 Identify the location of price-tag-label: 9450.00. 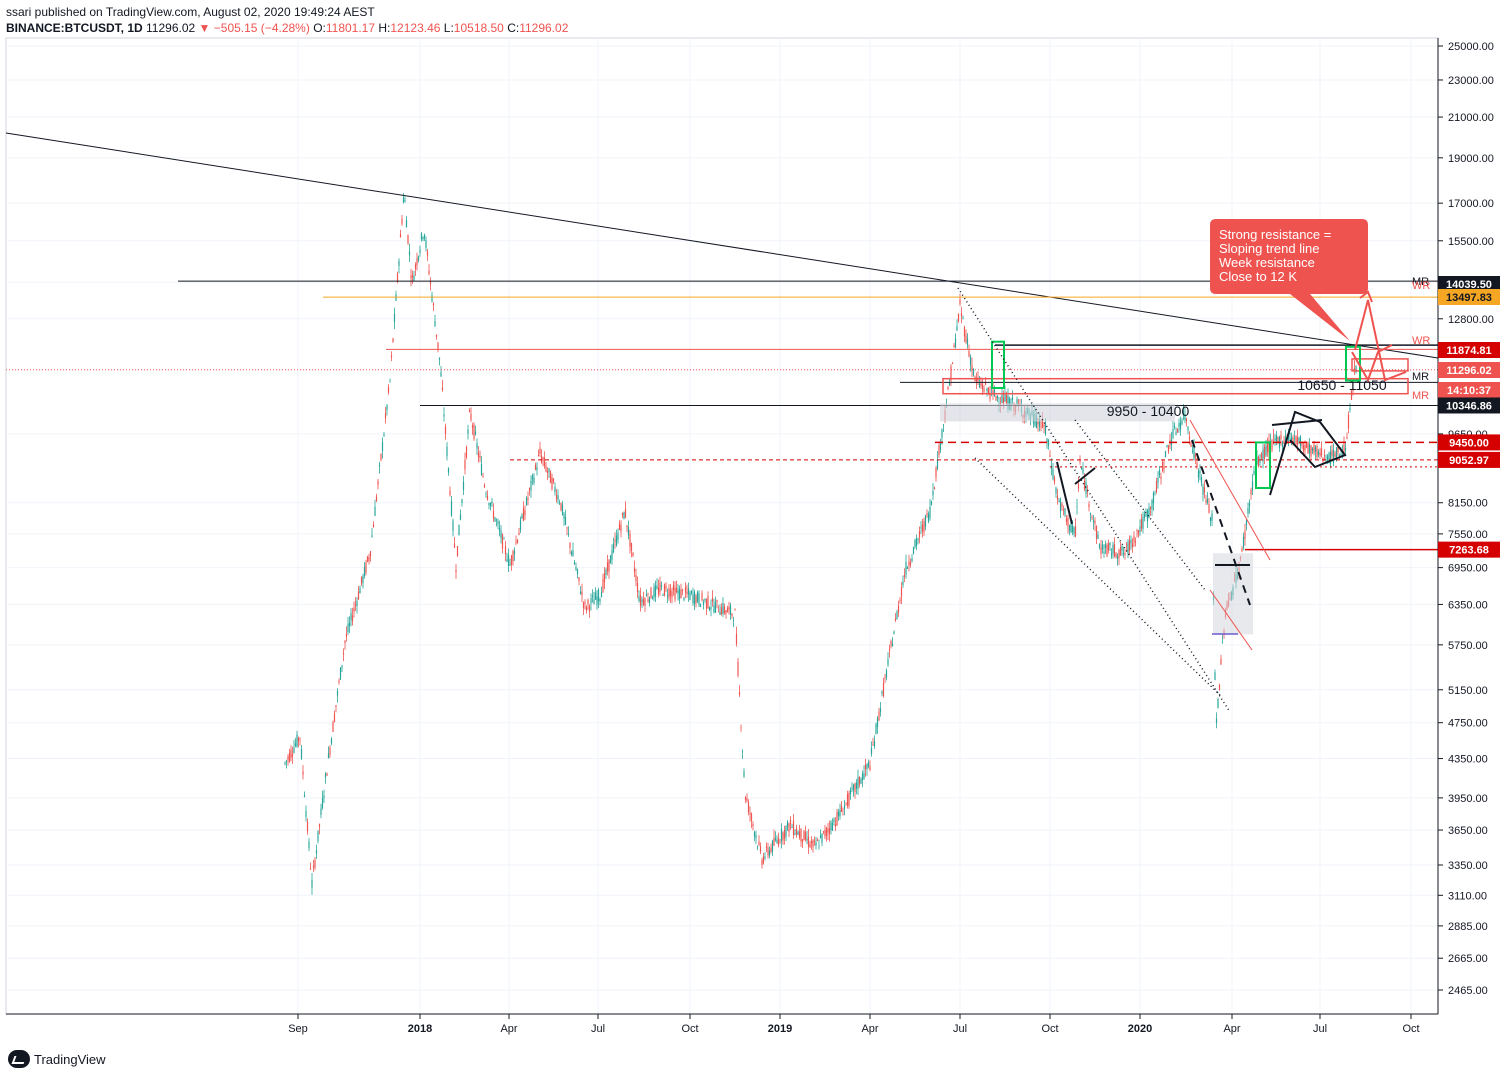
(1469, 443).